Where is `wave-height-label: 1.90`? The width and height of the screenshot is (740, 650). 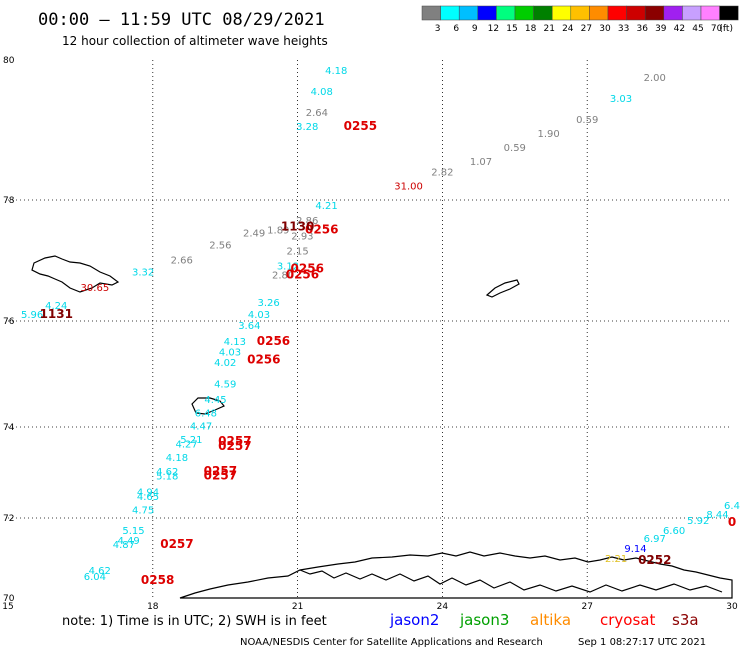
wave-height-label: 1.90 is located at coordinates (548, 134).